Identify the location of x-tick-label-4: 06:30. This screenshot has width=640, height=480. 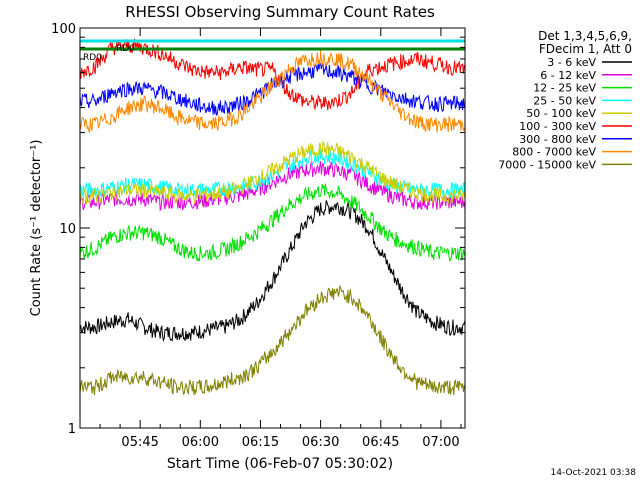
(320, 442).